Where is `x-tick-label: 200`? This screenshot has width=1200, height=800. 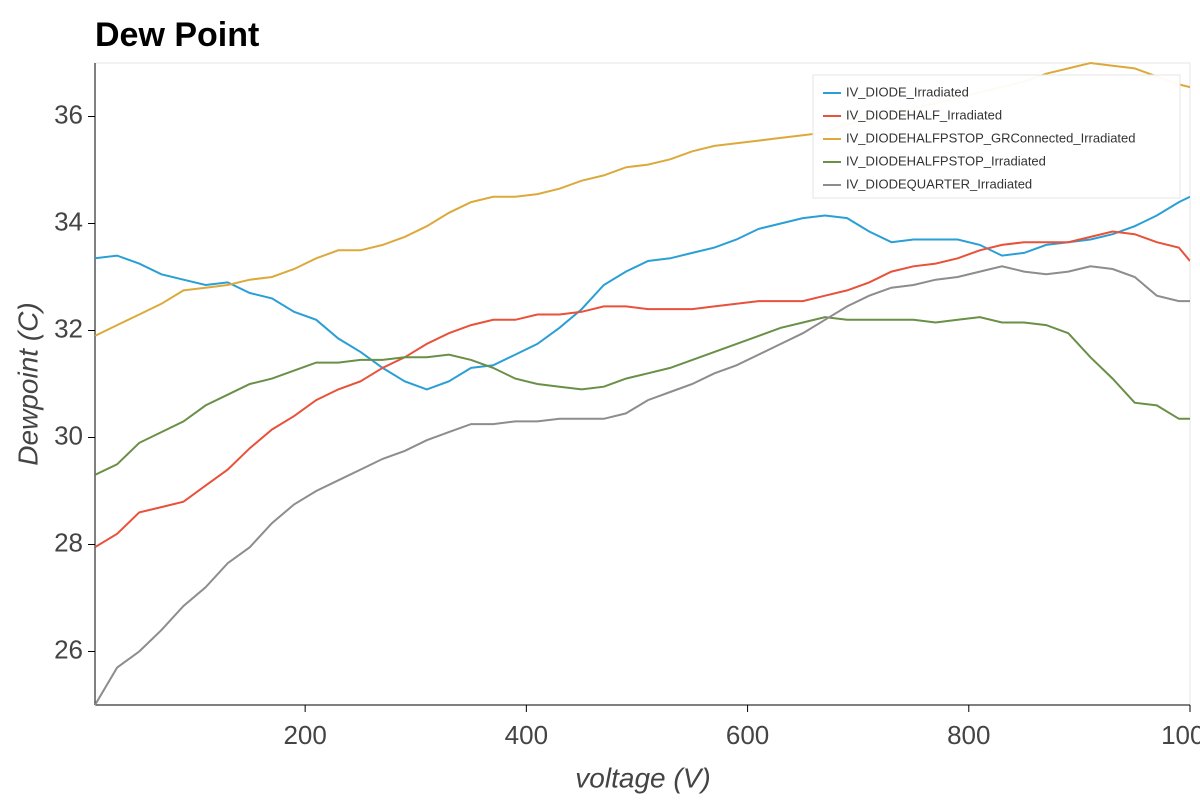 x-tick-label: 200 is located at coordinates (304, 735).